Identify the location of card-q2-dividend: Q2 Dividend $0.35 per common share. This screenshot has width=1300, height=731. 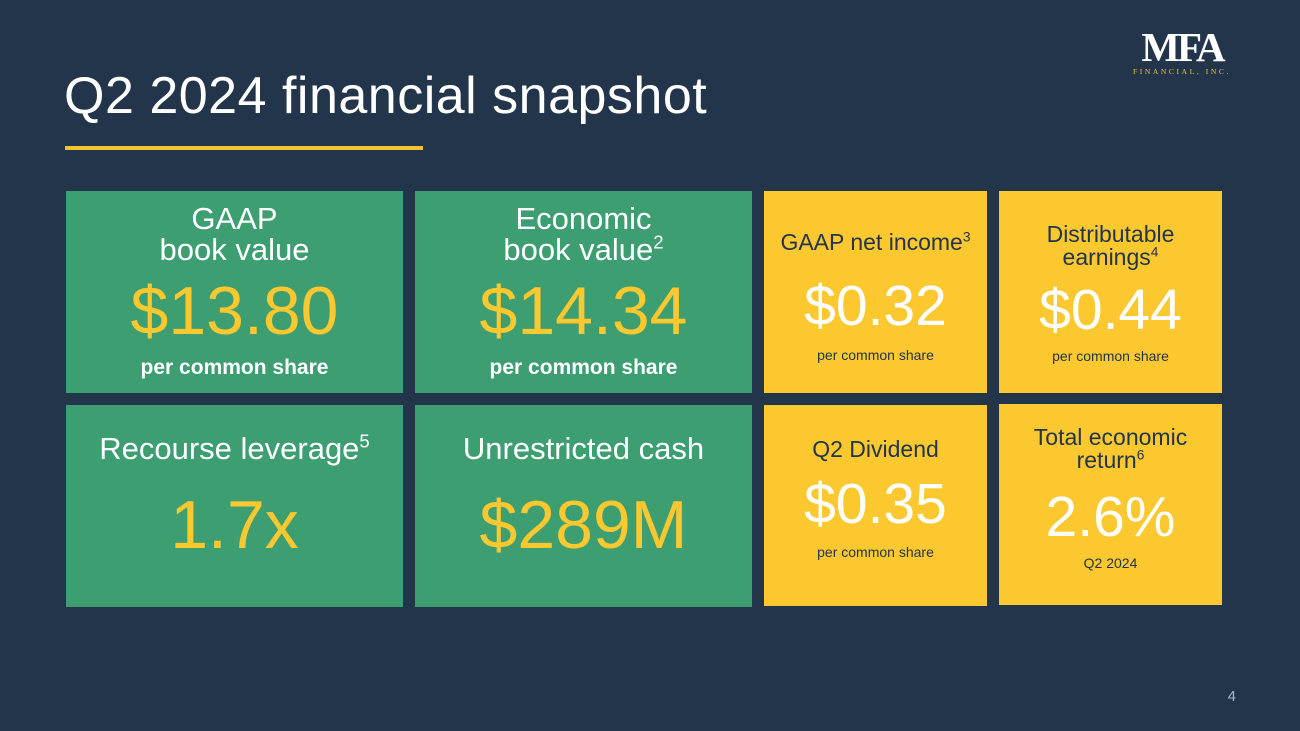
(875, 505).